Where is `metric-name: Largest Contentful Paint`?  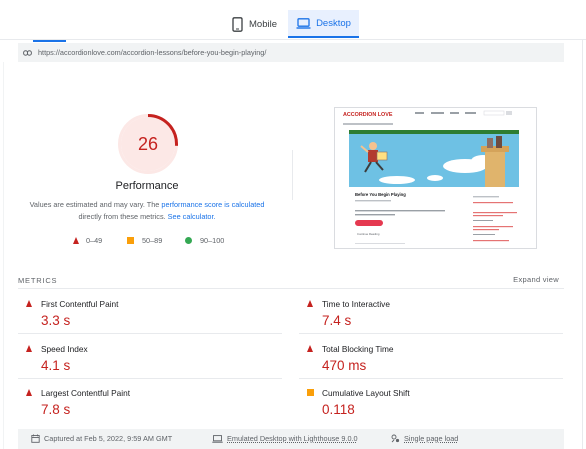 metric-name: Largest Contentful Paint is located at coordinates (86, 393).